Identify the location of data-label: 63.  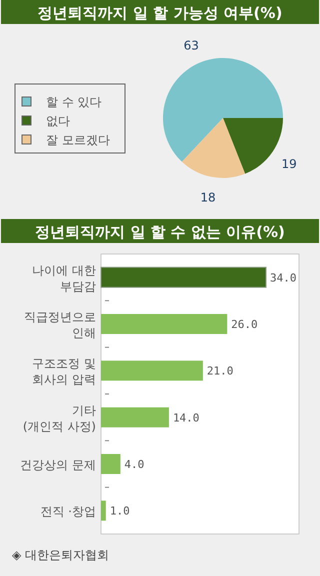
(191, 45).